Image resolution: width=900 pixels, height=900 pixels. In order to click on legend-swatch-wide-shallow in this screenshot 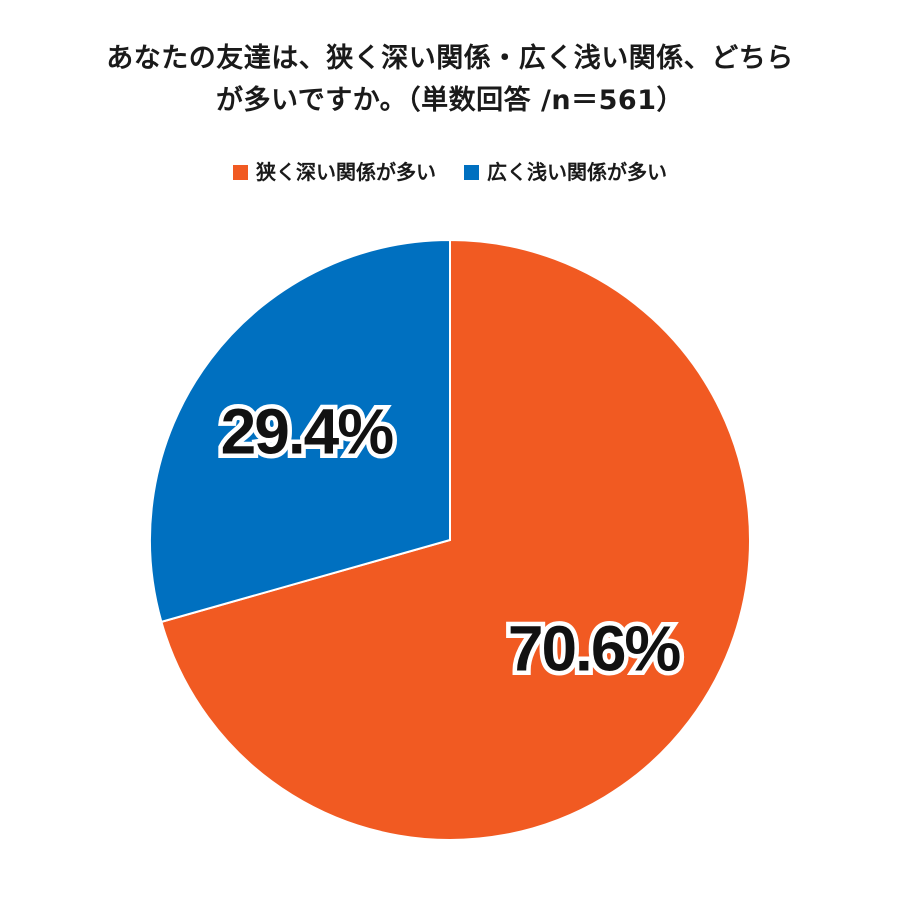, I will do `click(471, 172)`.